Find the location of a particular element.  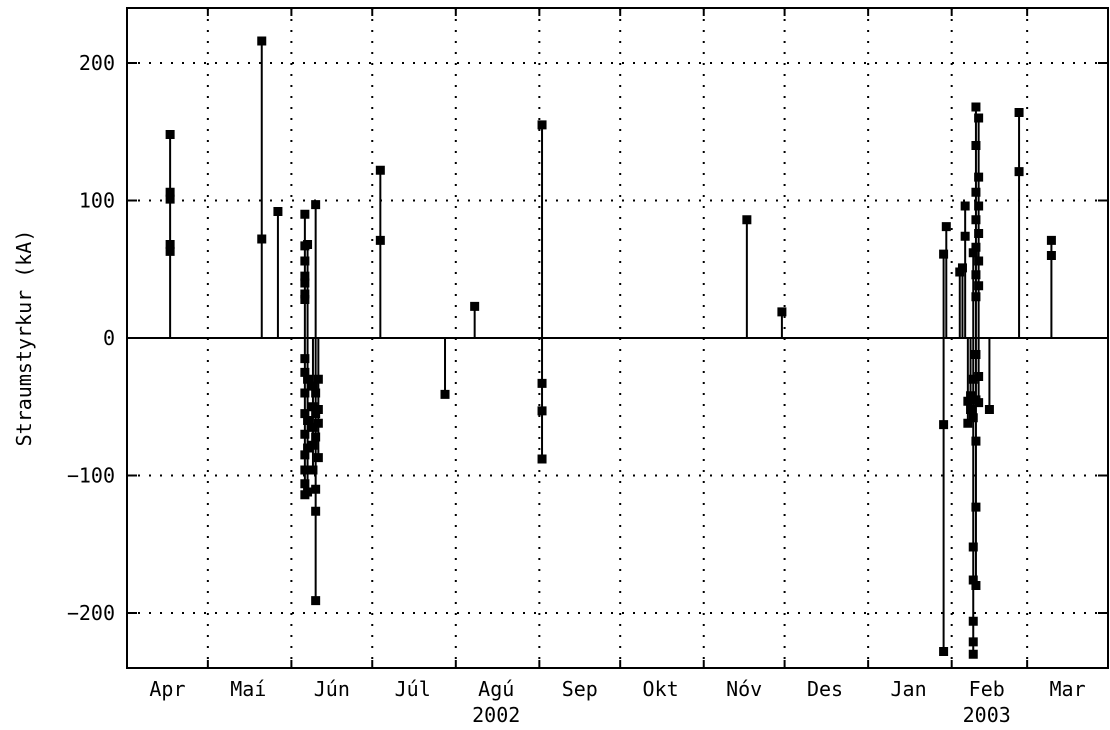

x-tick-label: Maí is located at coordinates (248, 689).